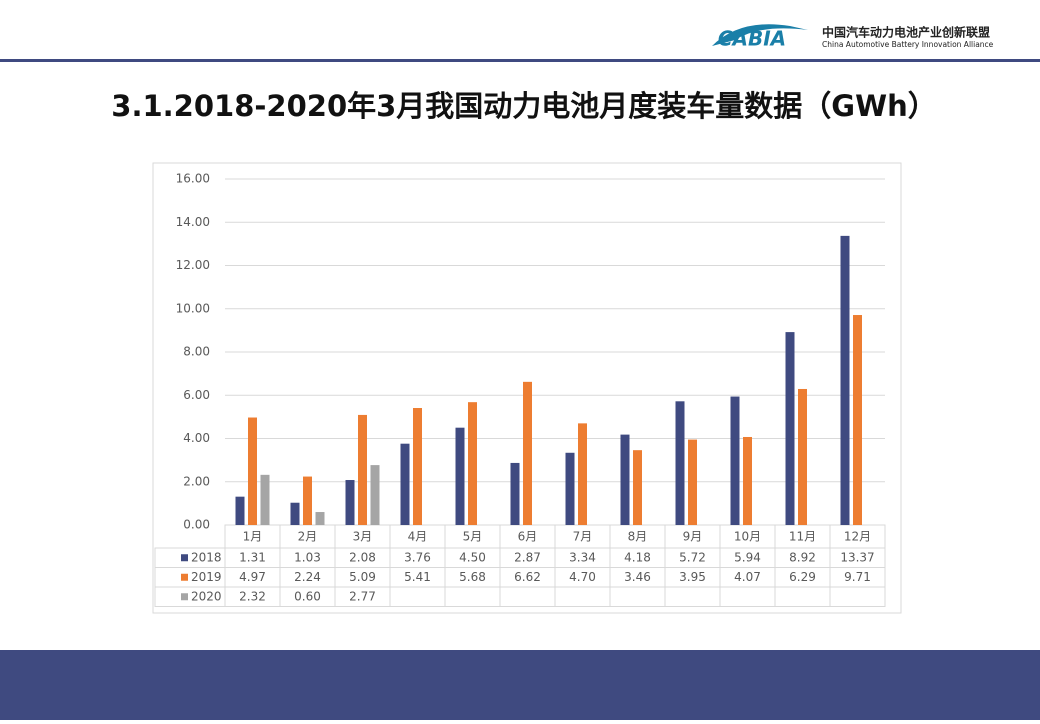 This screenshot has width=1040, height=724. I want to click on data-label: 5.94, so click(747, 557).